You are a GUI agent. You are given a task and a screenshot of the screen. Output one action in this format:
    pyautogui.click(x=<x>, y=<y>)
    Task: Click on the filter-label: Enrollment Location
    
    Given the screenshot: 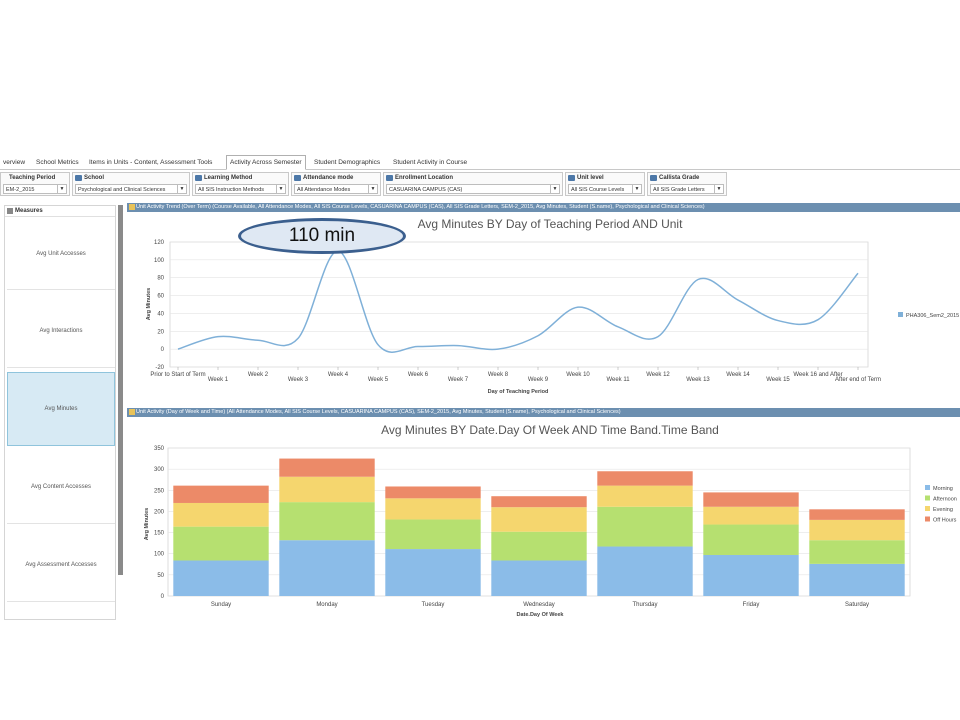 What is the action you would take?
    pyautogui.click(x=424, y=178)
    